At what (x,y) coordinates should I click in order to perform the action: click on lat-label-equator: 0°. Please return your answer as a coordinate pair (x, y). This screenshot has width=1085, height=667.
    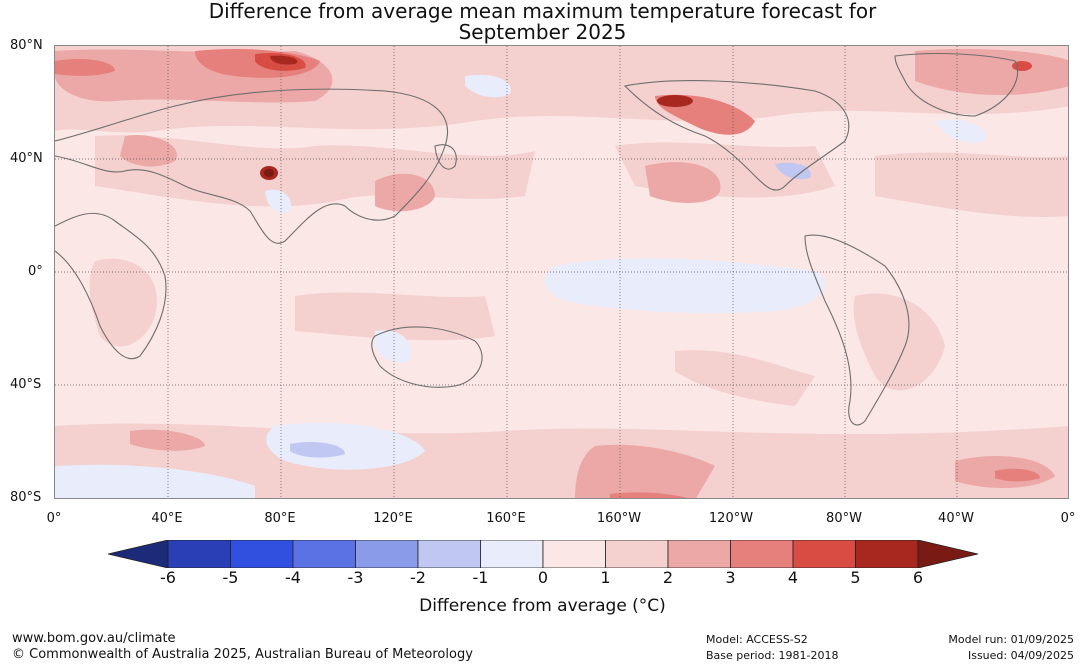
    Looking at the image, I should click on (35, 271).